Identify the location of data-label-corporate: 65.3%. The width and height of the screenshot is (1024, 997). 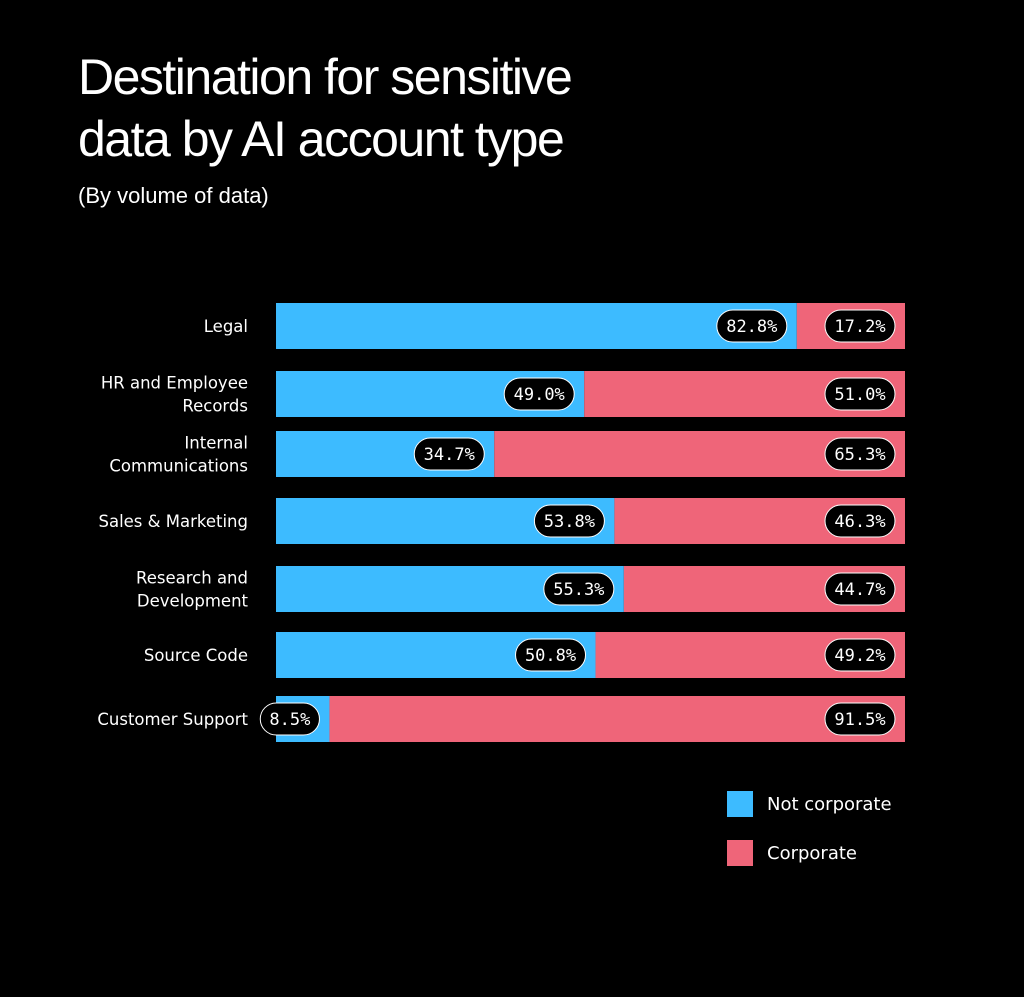
(859, 455).